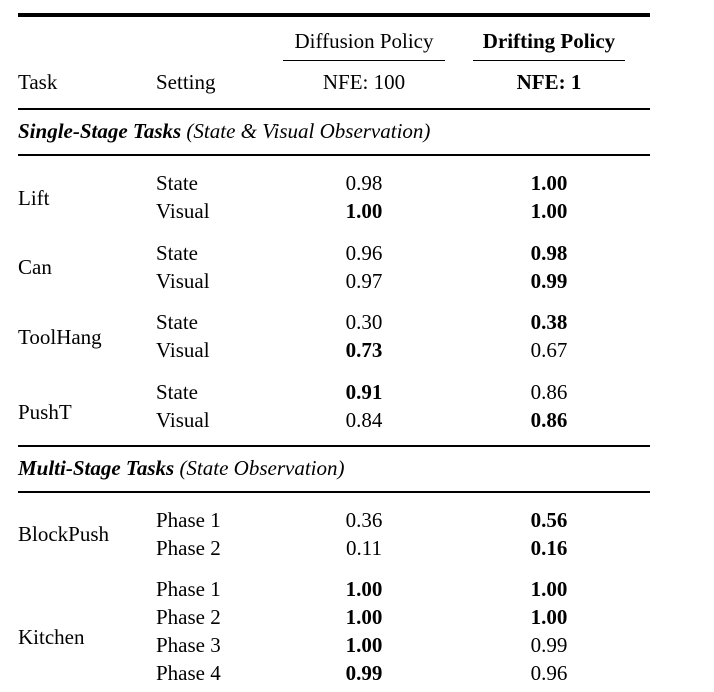  I want to click on table-row: Phase 2 0.11 0.16, so click(334, 548).